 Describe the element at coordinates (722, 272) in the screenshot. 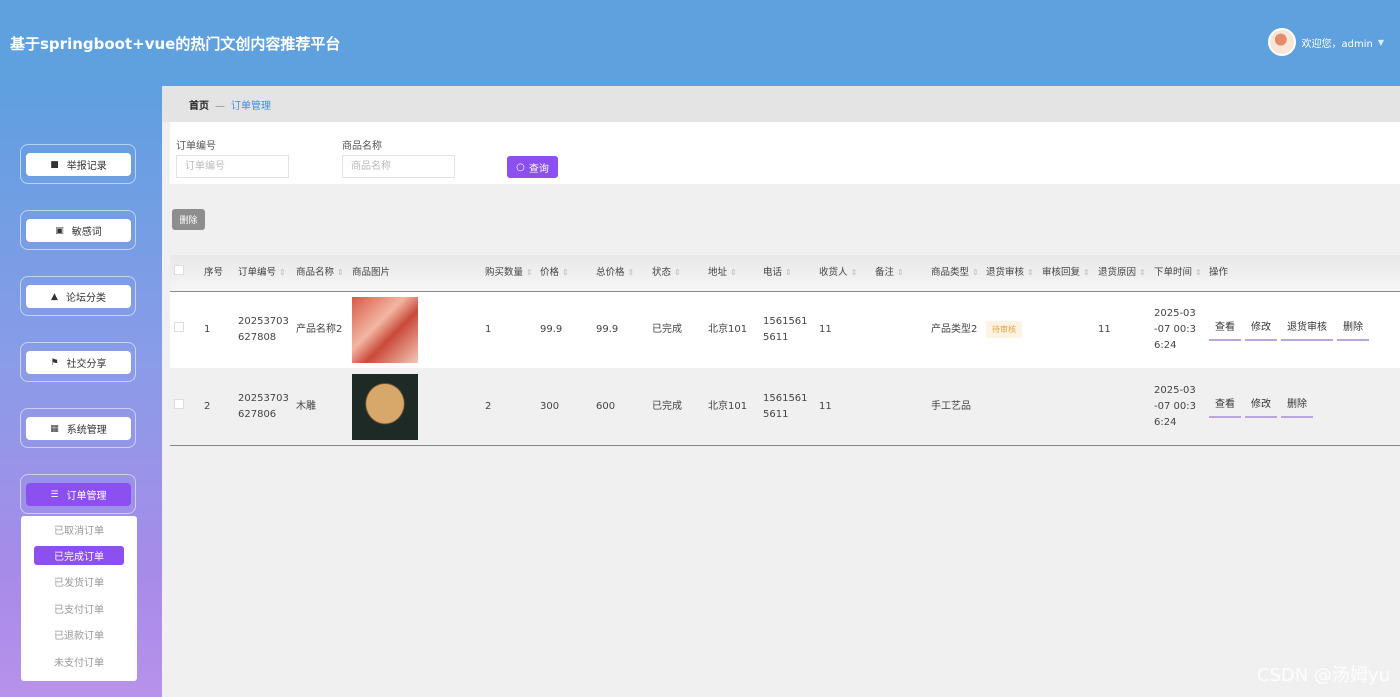

I see `column-header: 地址 ⇕` at that location.